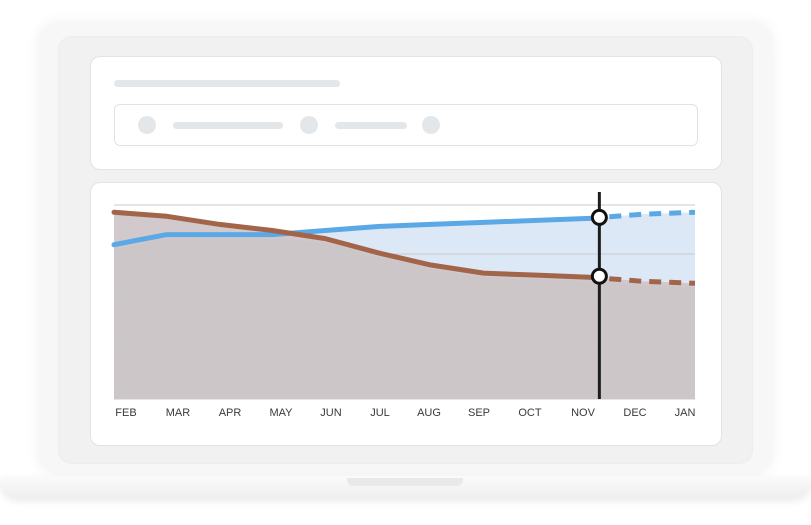 The image size is (811, 525). I want to click on x-tick-label: DEC, so click(634, 413).